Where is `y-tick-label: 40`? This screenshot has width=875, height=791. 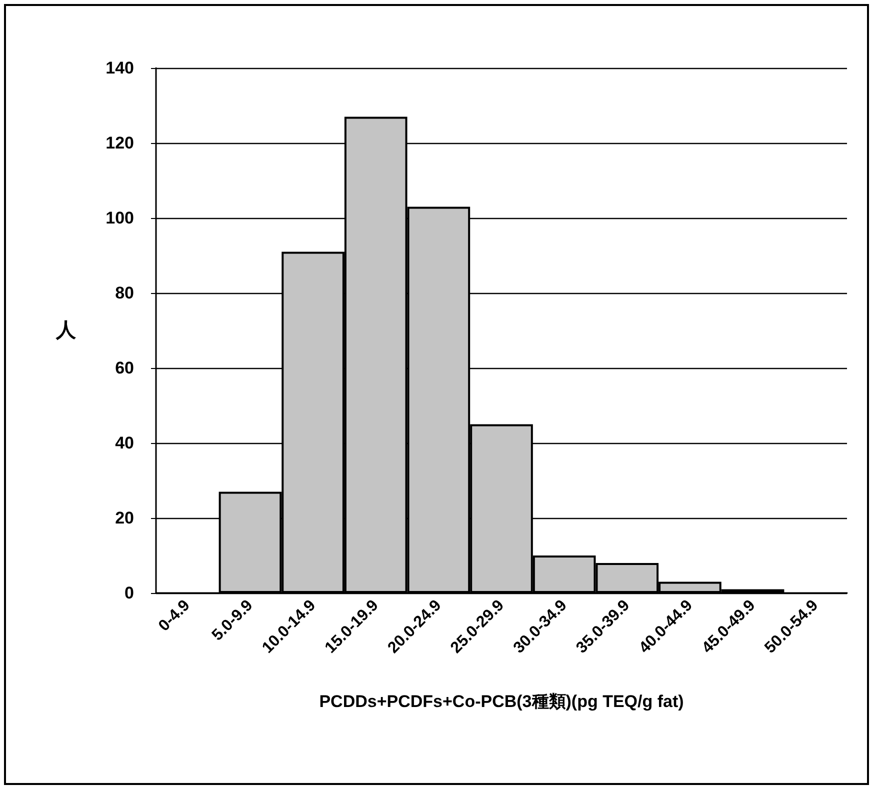
y-tick-label: 40 is located at coordinates (124, 443).